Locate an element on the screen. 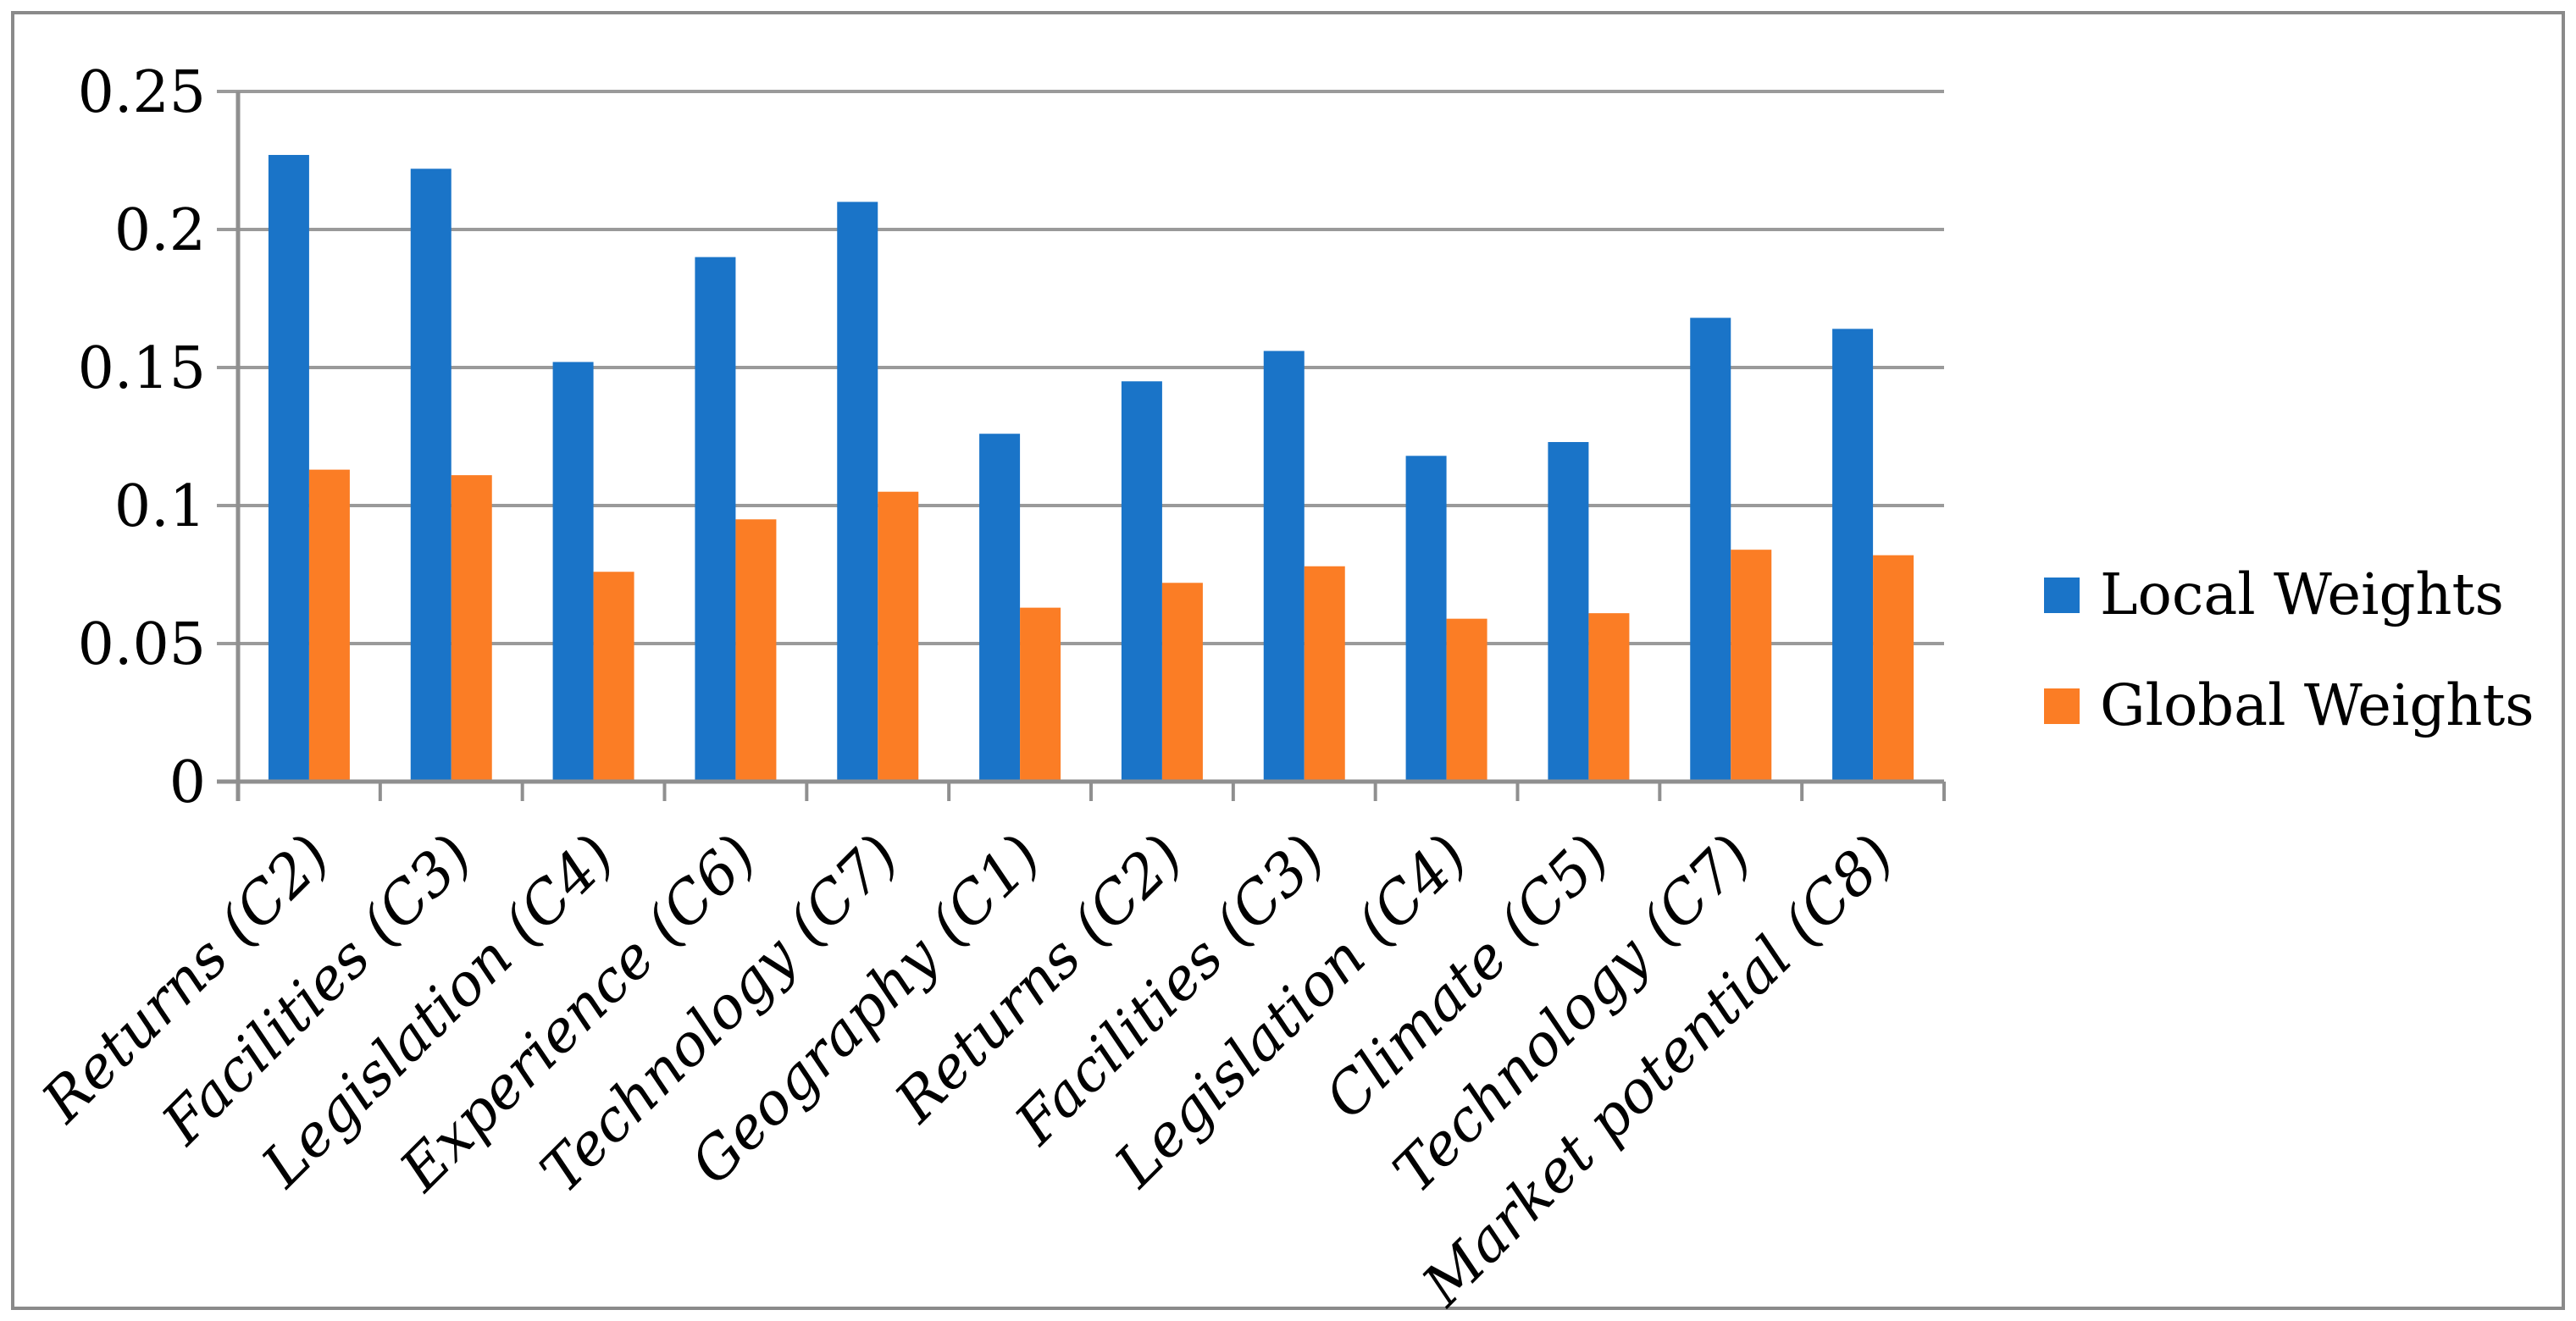 The height and width of the screenshot is (1321, 2576). y-tick-label-0.2: 0.2 is located at coordinates (160, 230).